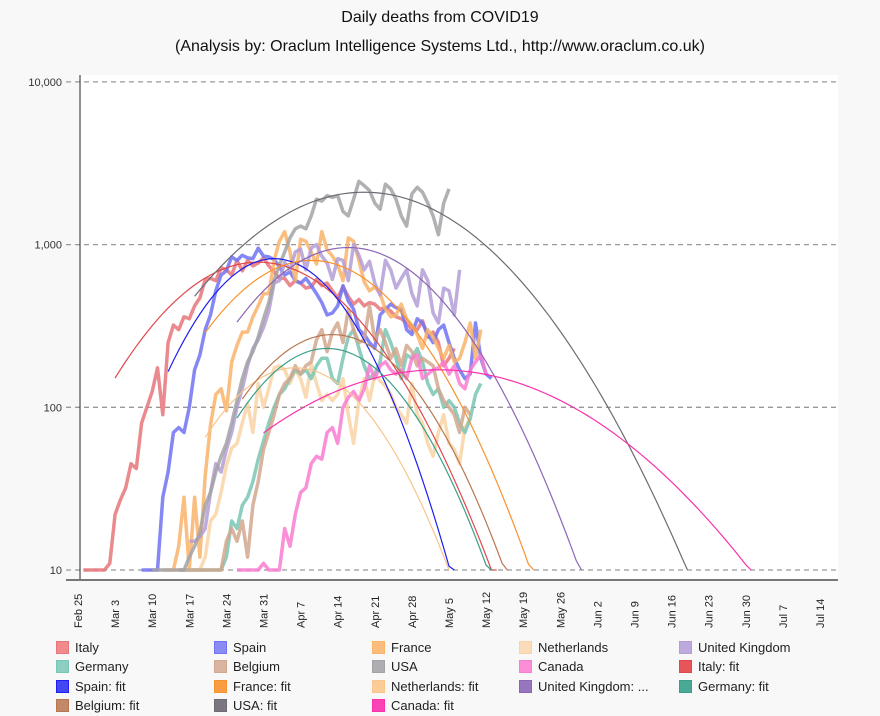  I want to click on legend-label: France: fit, so click(262, 686).